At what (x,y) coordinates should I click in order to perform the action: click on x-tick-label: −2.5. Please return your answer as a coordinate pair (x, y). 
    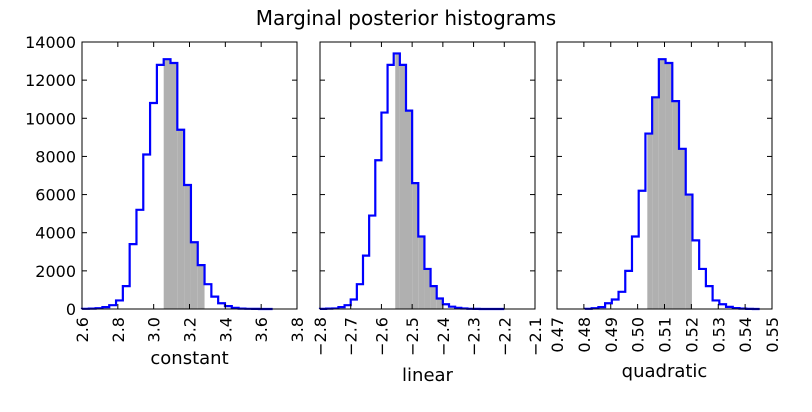
    Looking at the image, I should click on (412, 336).